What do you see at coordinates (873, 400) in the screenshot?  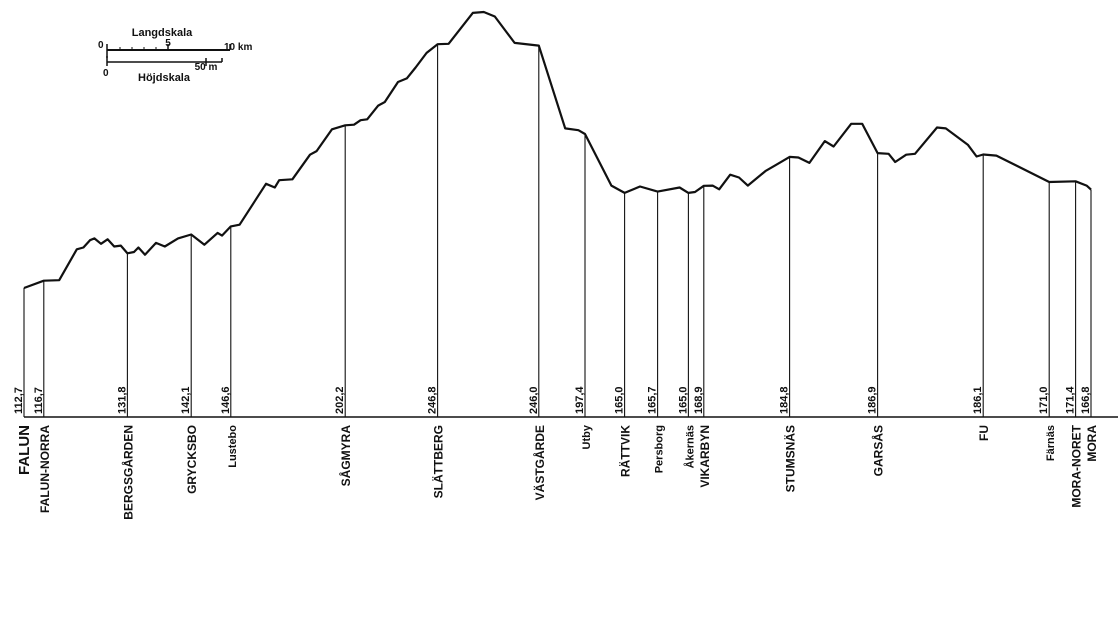 I see `station-elevation-label: 186,9` at bounding box center [873, 400].